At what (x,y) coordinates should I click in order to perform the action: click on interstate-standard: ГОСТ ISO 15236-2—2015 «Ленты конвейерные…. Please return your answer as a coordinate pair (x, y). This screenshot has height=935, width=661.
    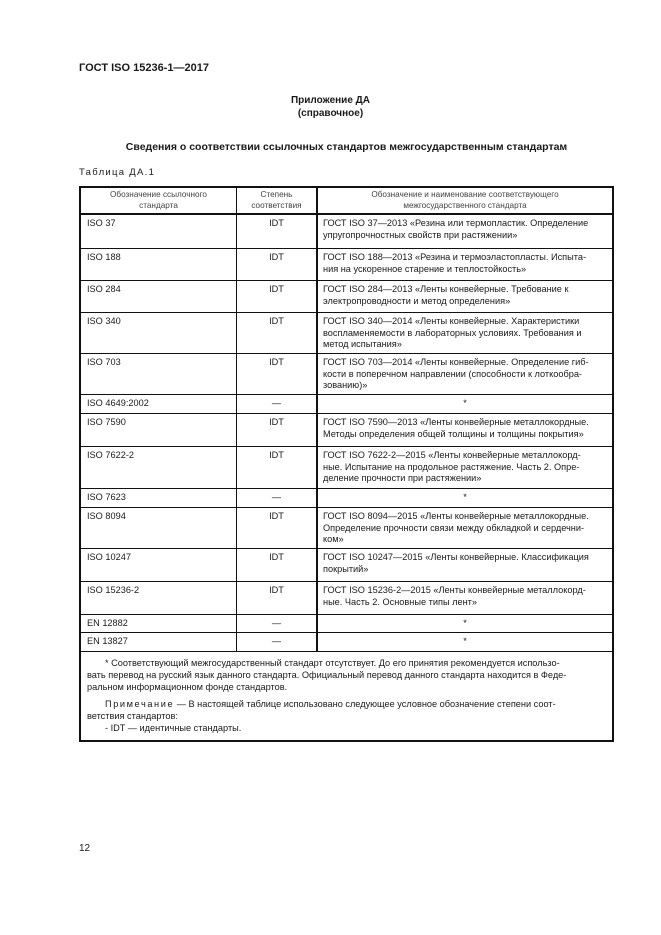
    Looking at the image, I should click on (454, 596).